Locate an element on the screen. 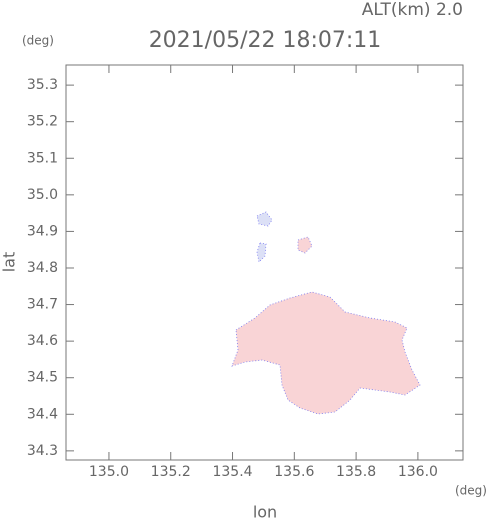 This screenshot has width=491, height=521. x-tick-label: 135.6 is located at coordinates (294, 472).